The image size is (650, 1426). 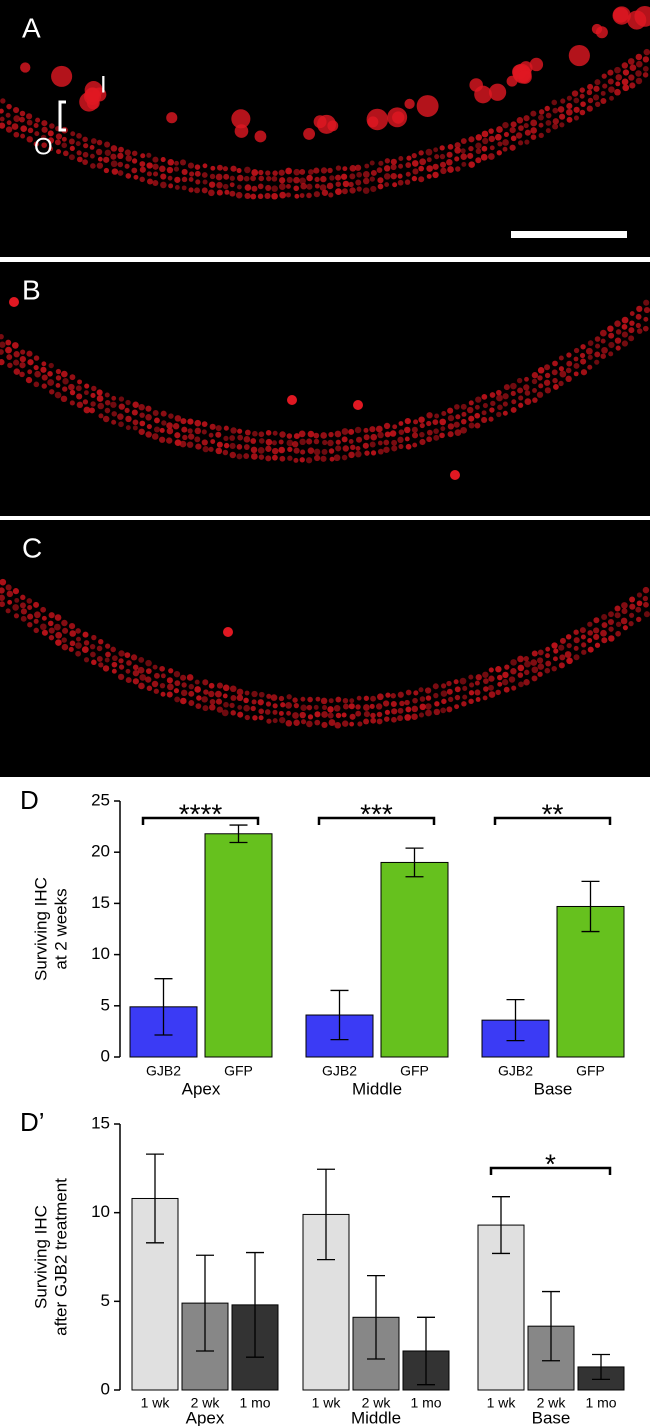 I want to click on significance-label: ****, so click(x=201, y=813).